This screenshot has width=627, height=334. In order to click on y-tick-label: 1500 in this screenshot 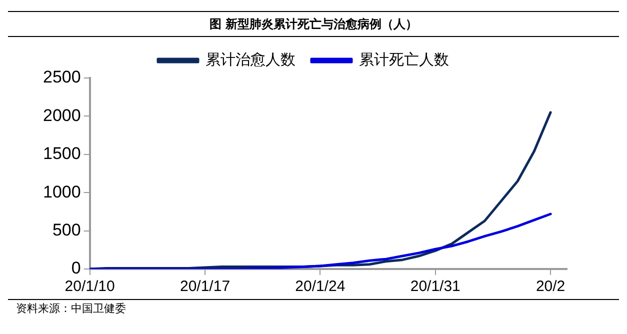, I will do `click(61, 154)`.